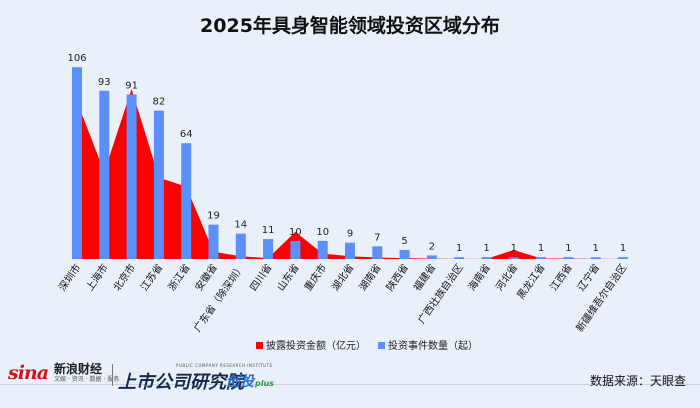 The width and height of the screenshot is (700, 408). What do you see at coordinates (97, 277) in the screenshot?
I see `category-label: 上海市` at bounding box center [97, 277].